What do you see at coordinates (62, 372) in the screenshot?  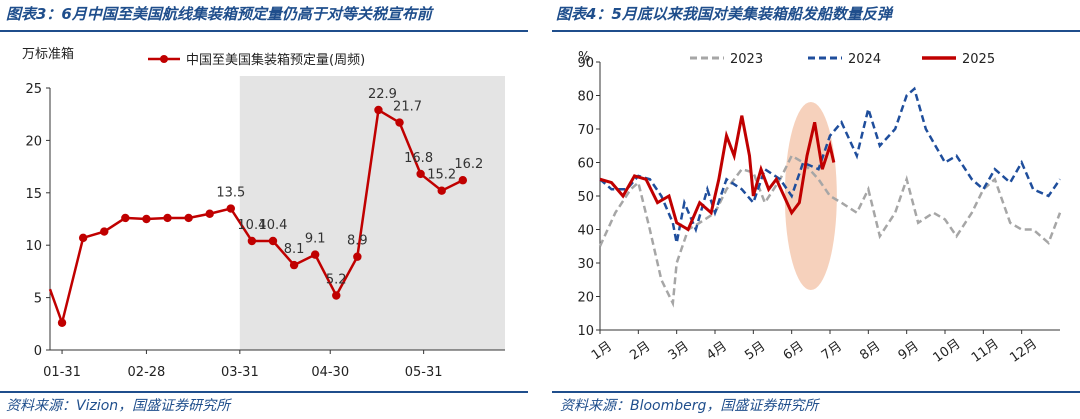 I see `left-x-tick-label: 01-31` at bounding box center [62, 372].